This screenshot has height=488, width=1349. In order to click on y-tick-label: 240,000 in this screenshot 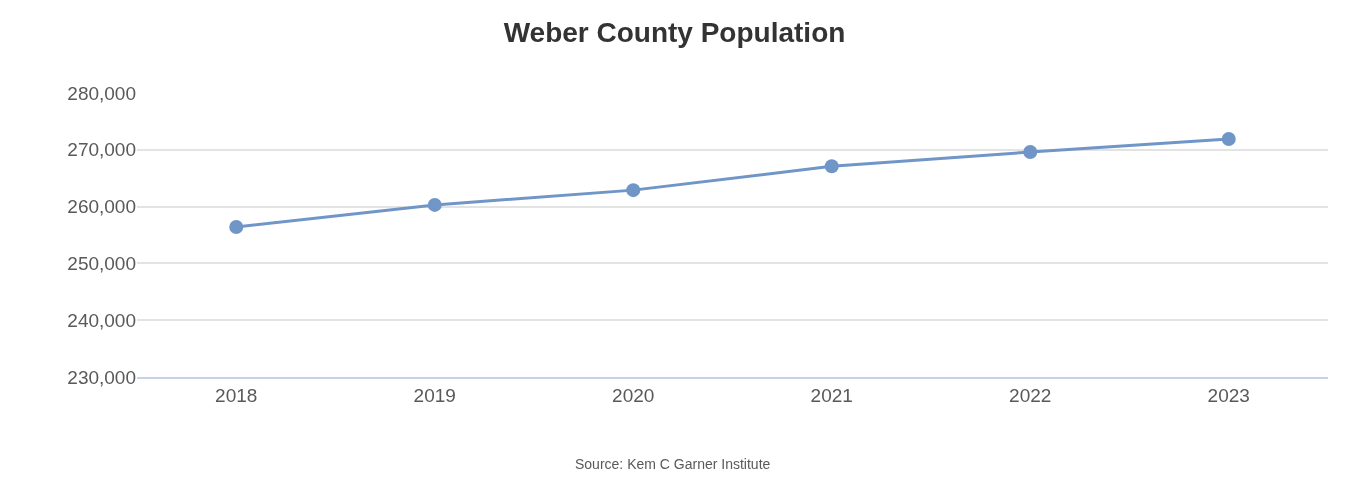, I will do `click(101, 320)`.